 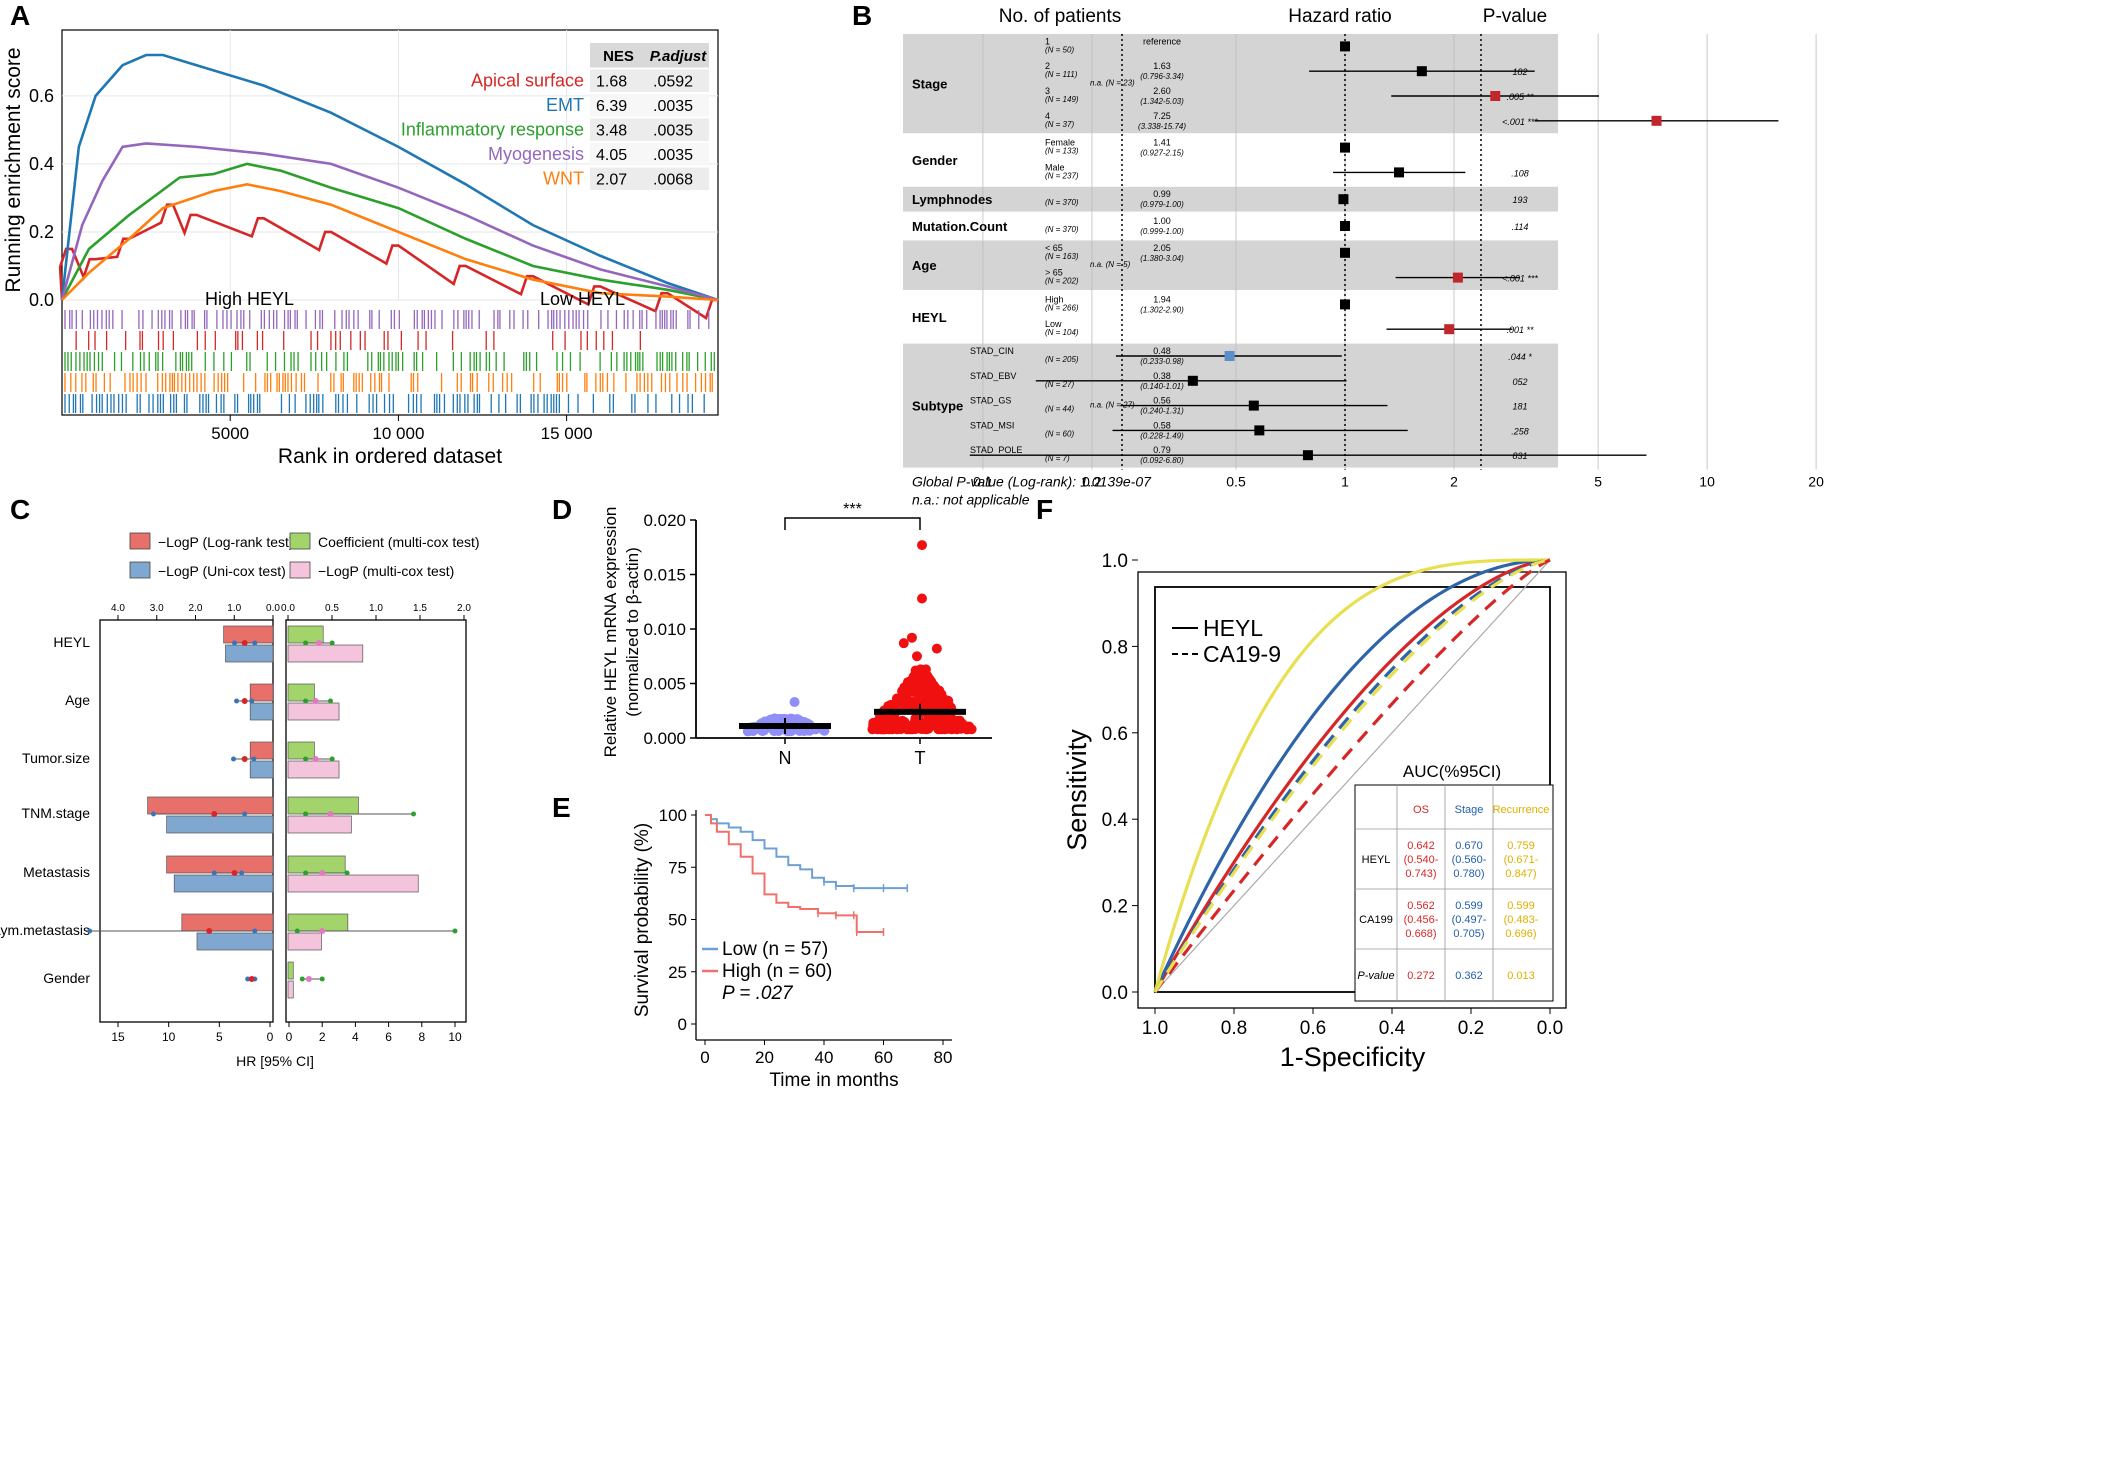 What do you see at coordinates (464, 608) in the screenshot?
I see `top-right-tick: 2.0` at bounding box center [464, 608].